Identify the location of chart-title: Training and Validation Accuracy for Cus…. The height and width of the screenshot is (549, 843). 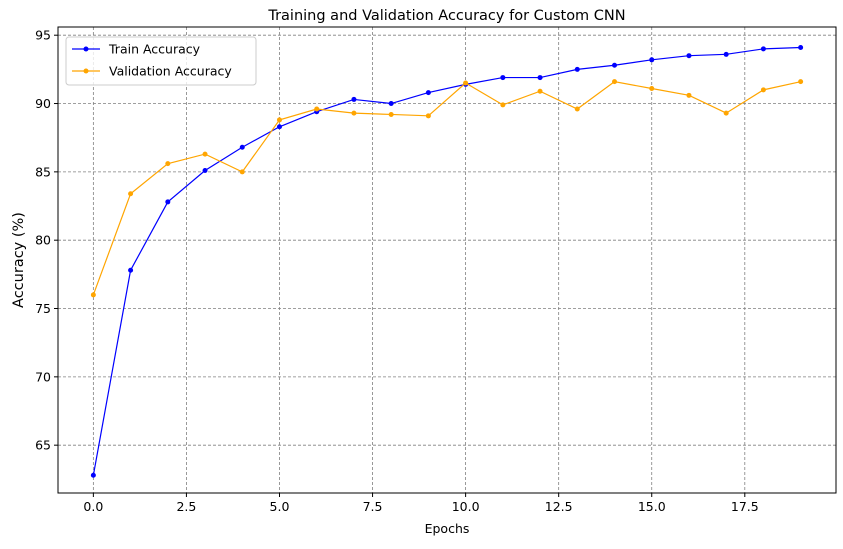
(446, 16).